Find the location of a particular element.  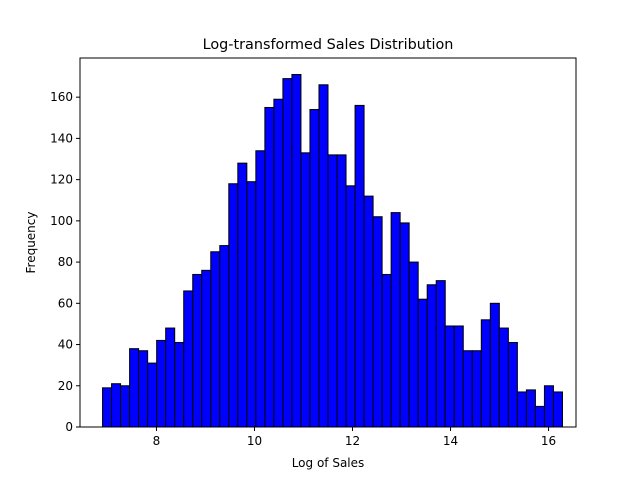

x-axis-ticks: 8 10 12 14 16 is located at coordinates (354, 437).